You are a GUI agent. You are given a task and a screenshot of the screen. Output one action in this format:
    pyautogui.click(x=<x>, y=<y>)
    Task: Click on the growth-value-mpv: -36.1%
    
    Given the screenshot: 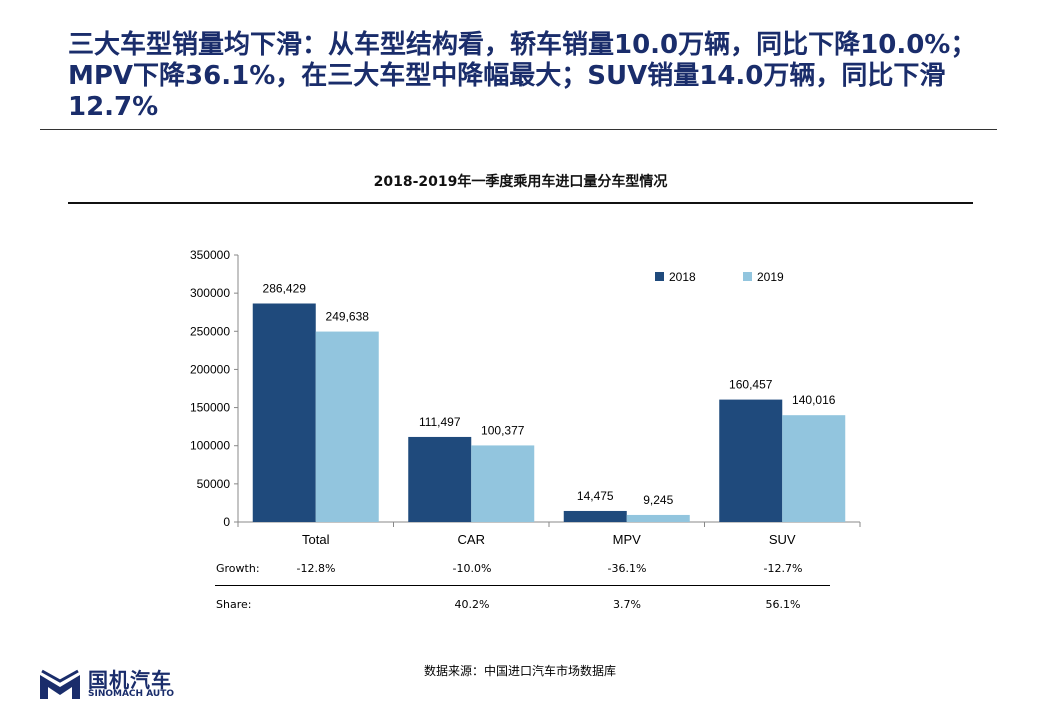 What is the action you would take?
    pyautogui.click(x=627, y=568)
    